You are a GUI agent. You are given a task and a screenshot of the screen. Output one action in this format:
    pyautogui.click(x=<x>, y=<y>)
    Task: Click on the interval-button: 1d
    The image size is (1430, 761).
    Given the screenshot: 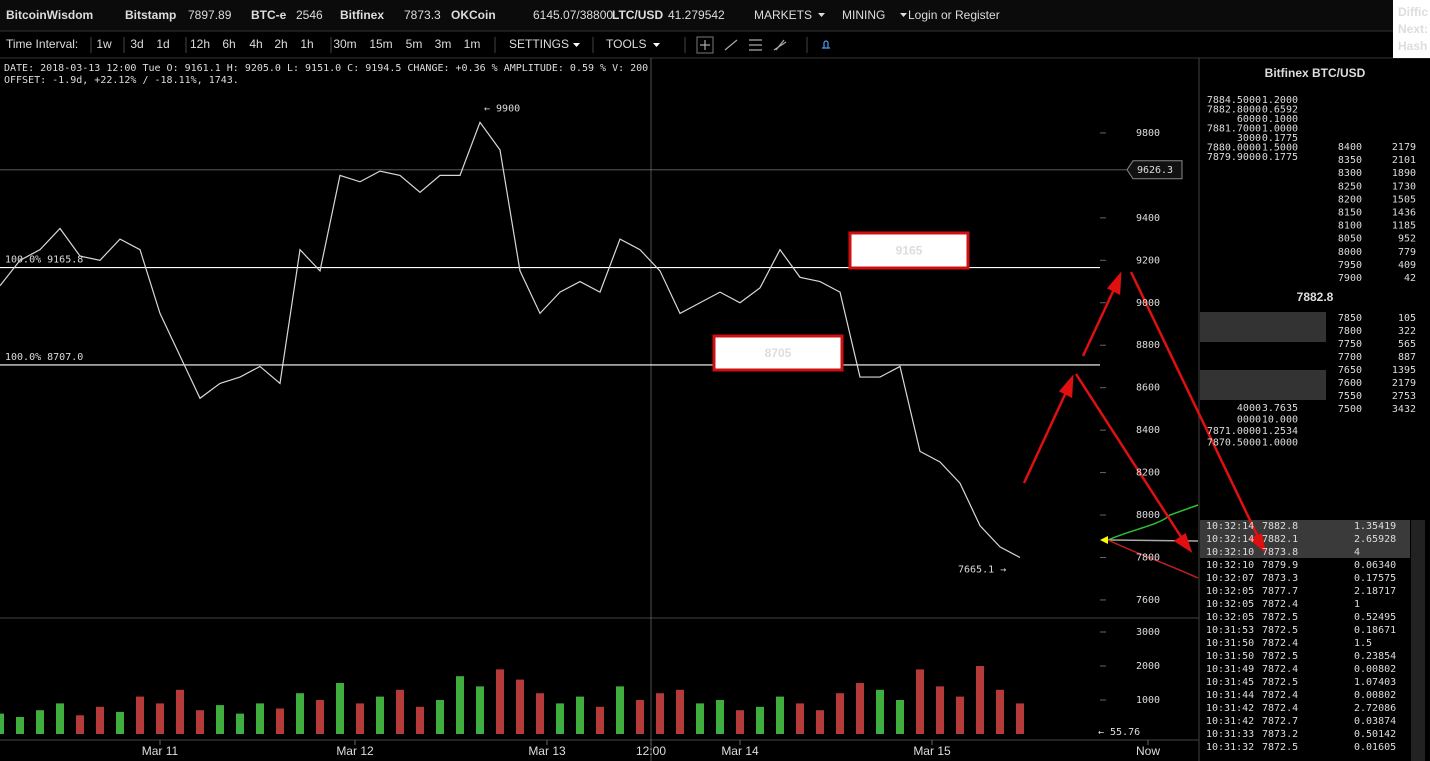 What is the action you would take?
    pyautogui.click(x=162, y=44)
    